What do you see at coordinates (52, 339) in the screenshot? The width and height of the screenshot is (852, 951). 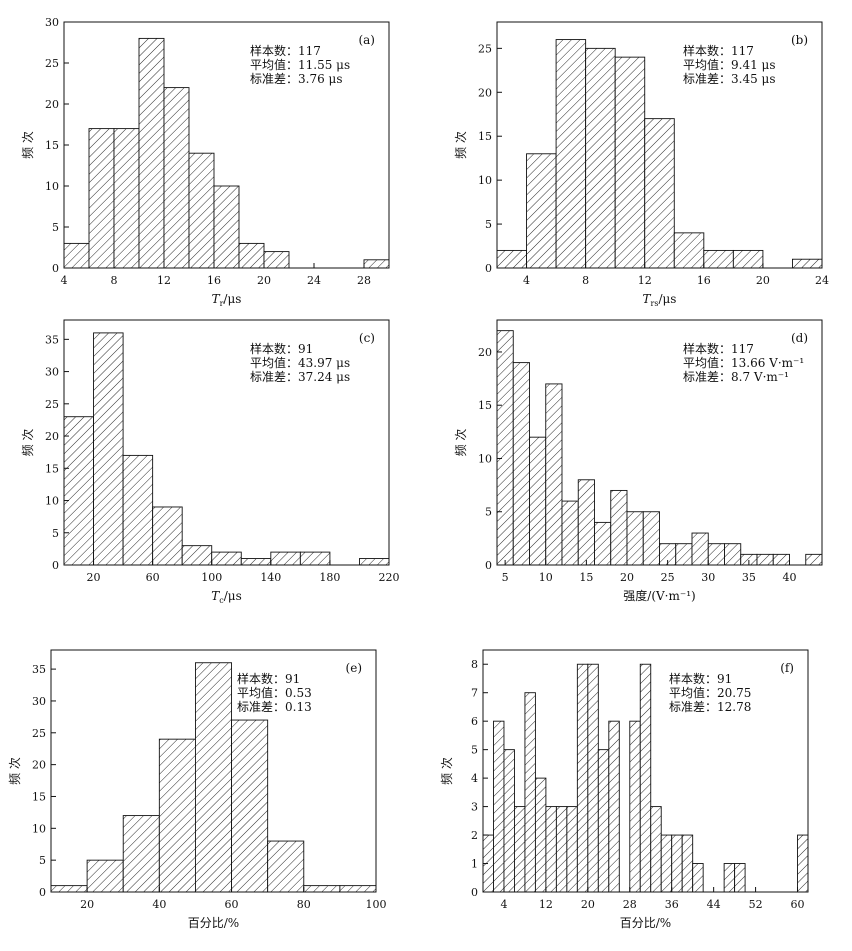 I see `y-tick-label: 35` at bounding box center [52, 339].